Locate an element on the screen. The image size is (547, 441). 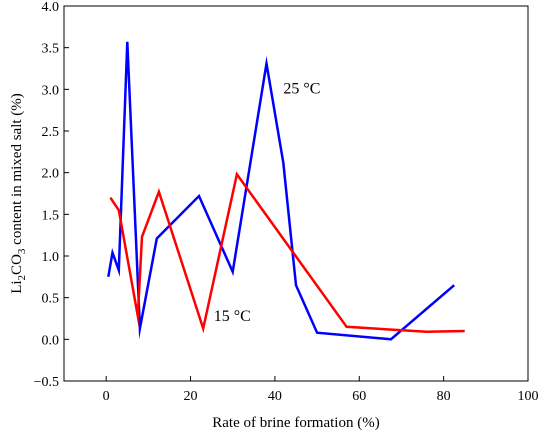
x-tick-label: 0 is located at coordinates (106, 396).